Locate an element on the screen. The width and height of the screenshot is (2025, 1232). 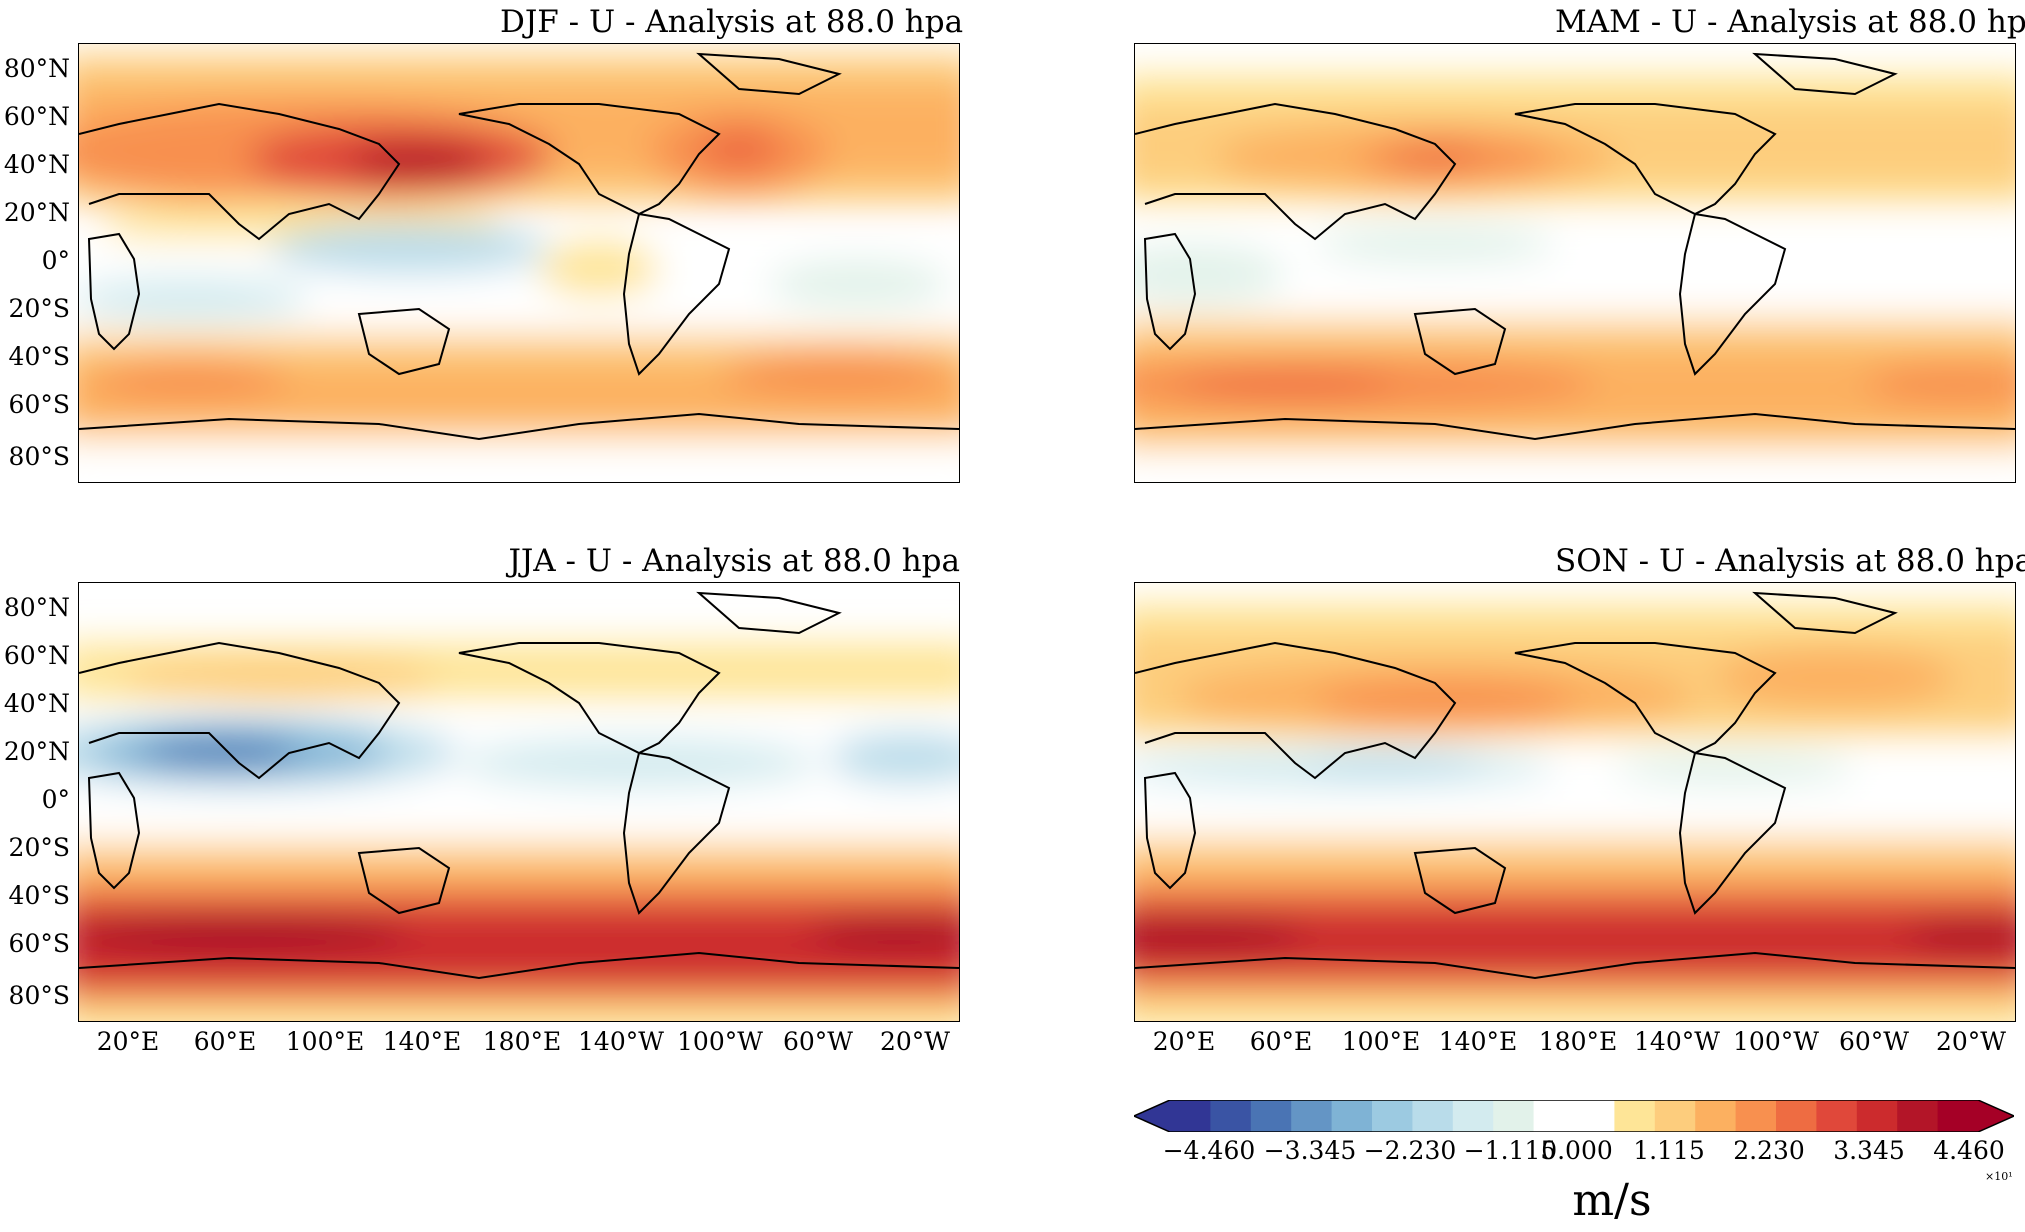
colorbar-extend-max is located at coordinates (1996, 1116).